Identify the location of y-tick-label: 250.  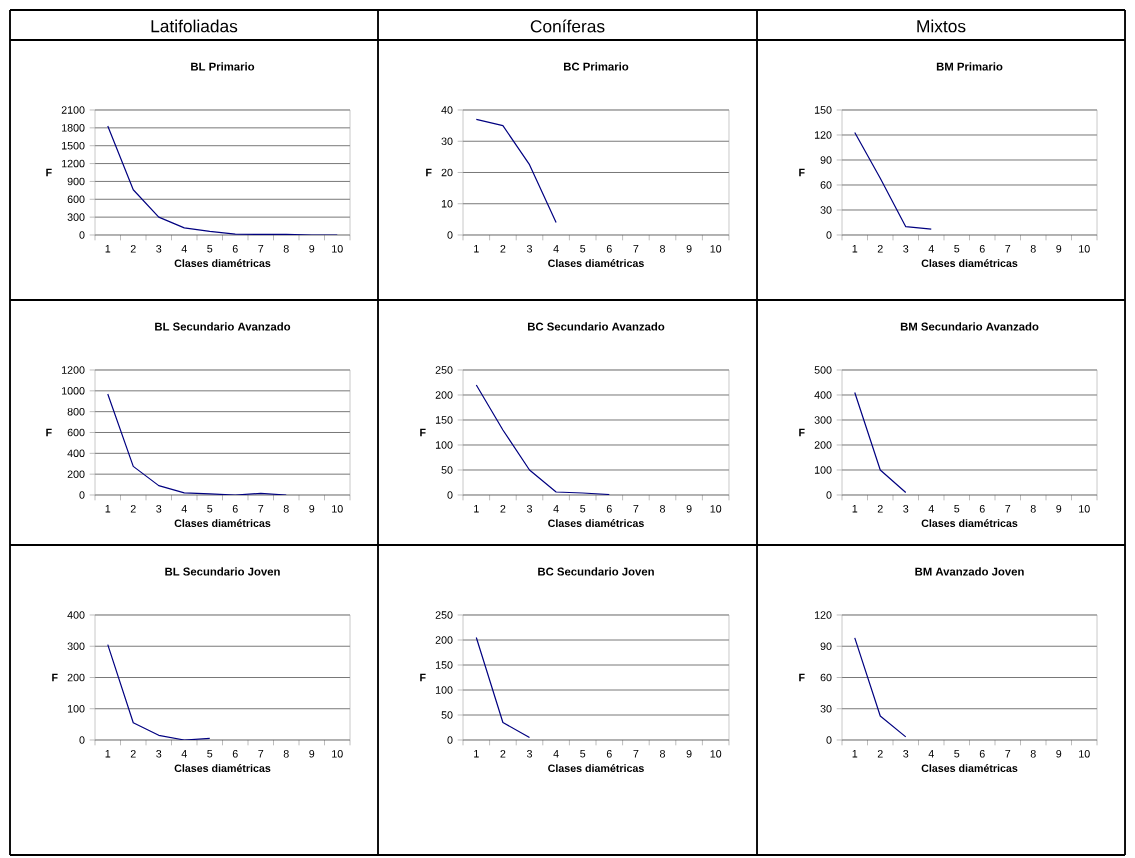
(444, 615).